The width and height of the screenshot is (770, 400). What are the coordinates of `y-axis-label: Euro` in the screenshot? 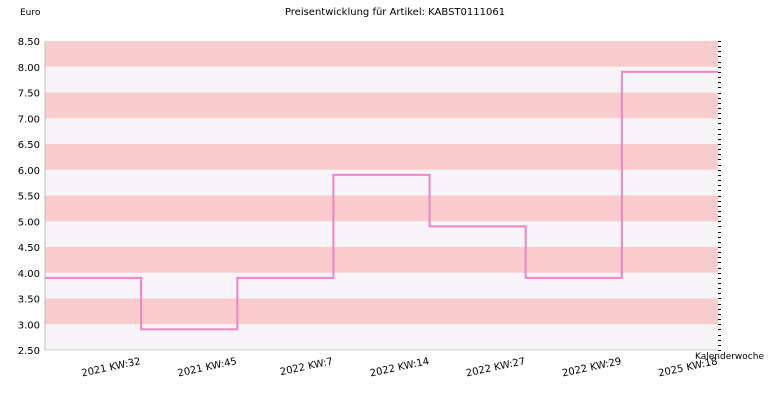 It's located at (30, 13).